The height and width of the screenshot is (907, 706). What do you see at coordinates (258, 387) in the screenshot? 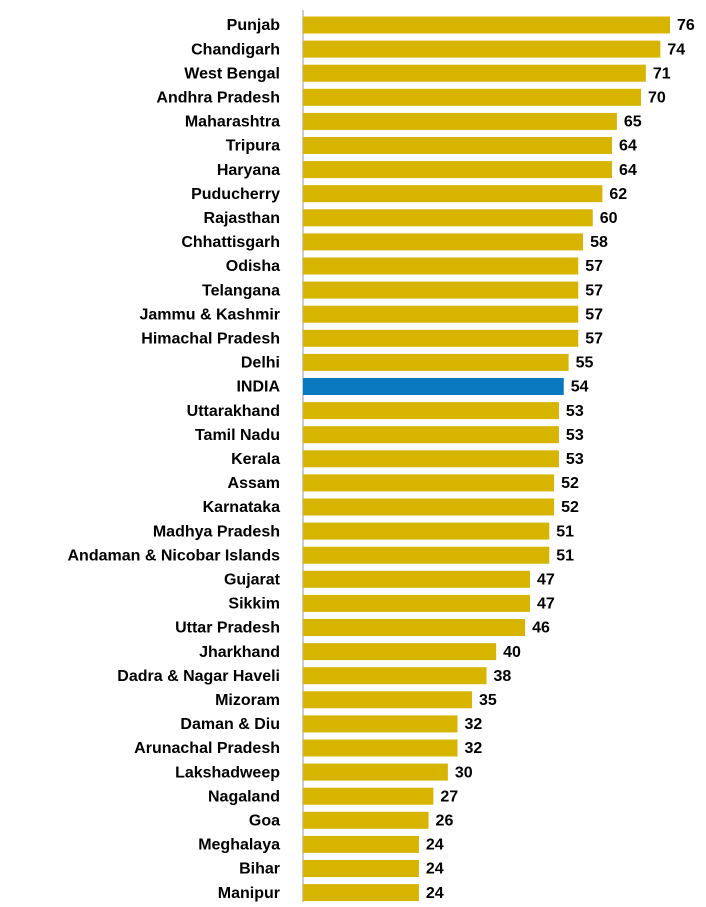
I see `category-label: INDIA` at bounding box center [258, 387].